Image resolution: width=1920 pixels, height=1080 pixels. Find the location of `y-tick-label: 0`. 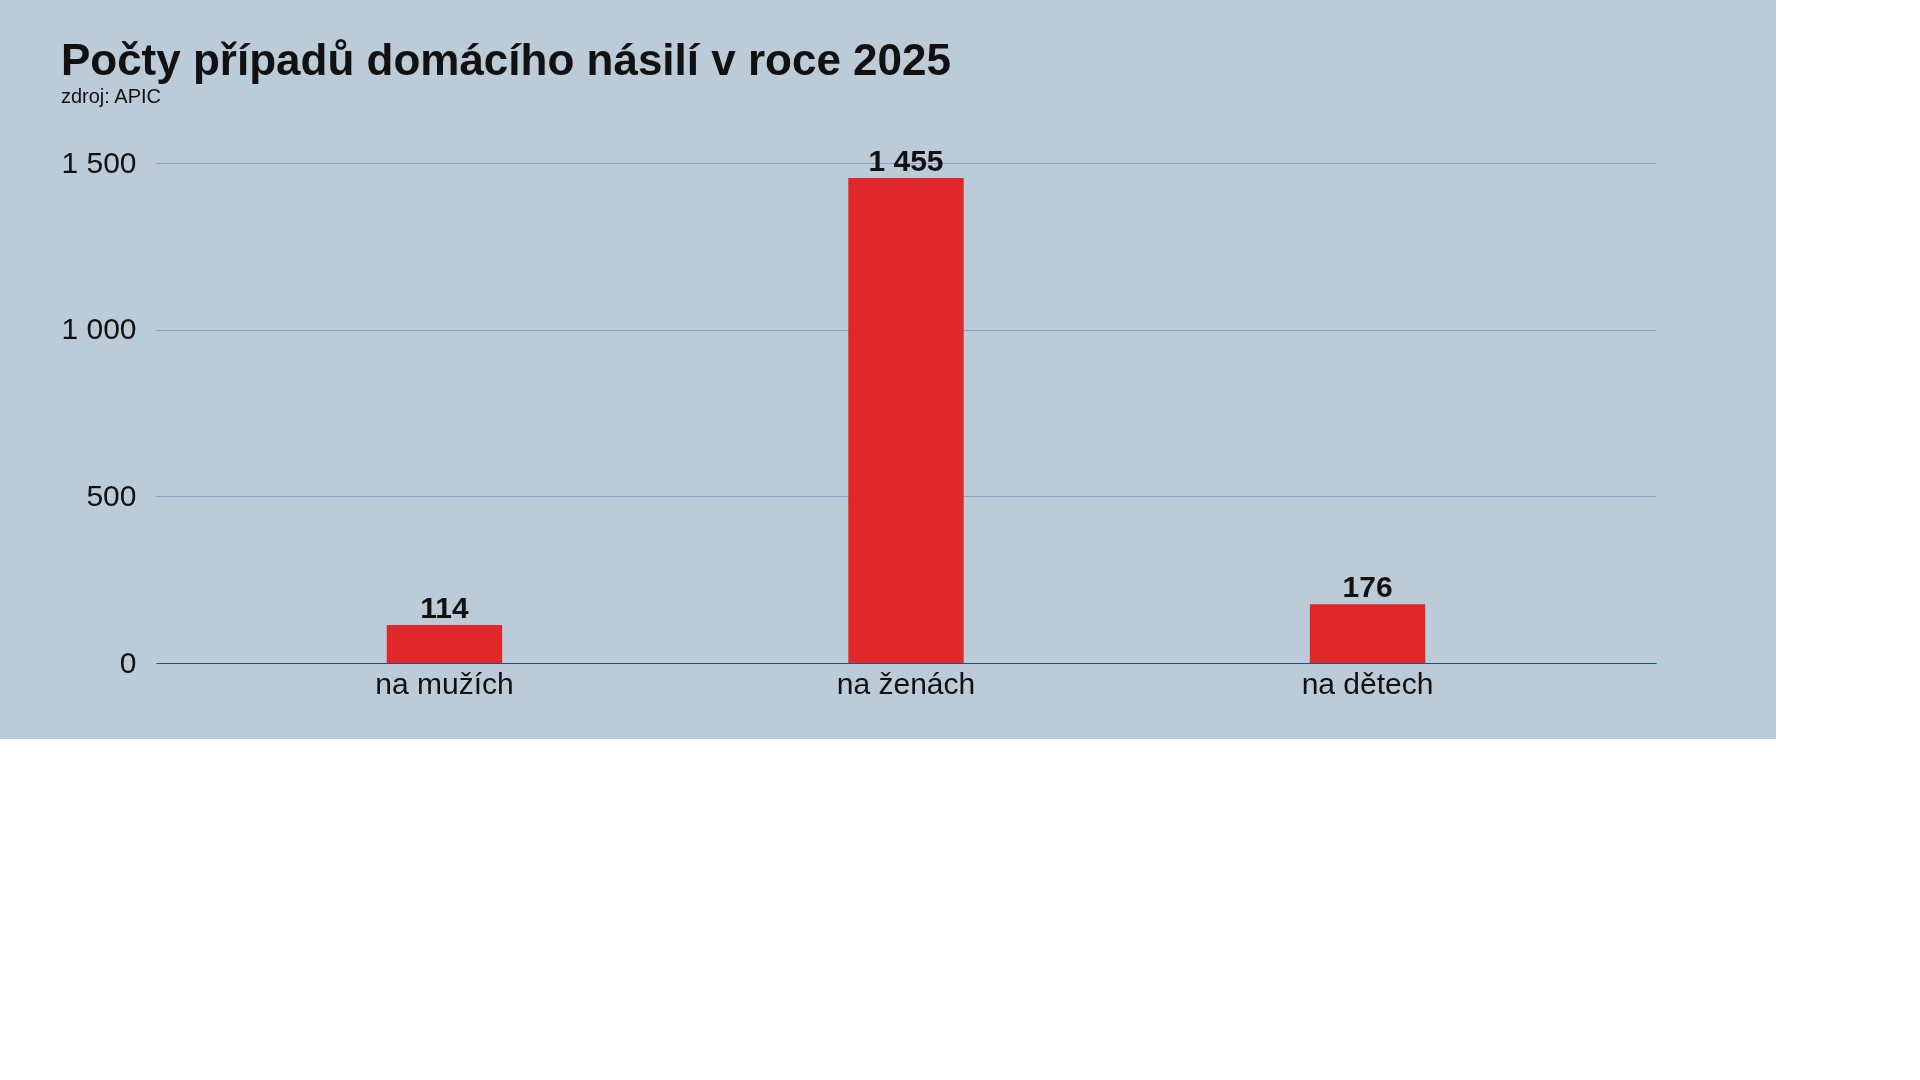

y-tick-label: 0 is located at coordinates (128, 662).